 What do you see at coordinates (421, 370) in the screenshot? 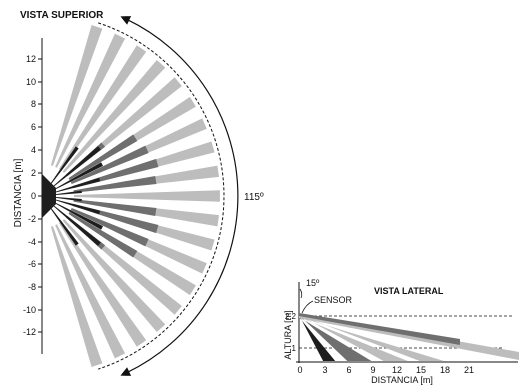
I see `side-x-tick-label: 15` at bounding box center [421, 370].